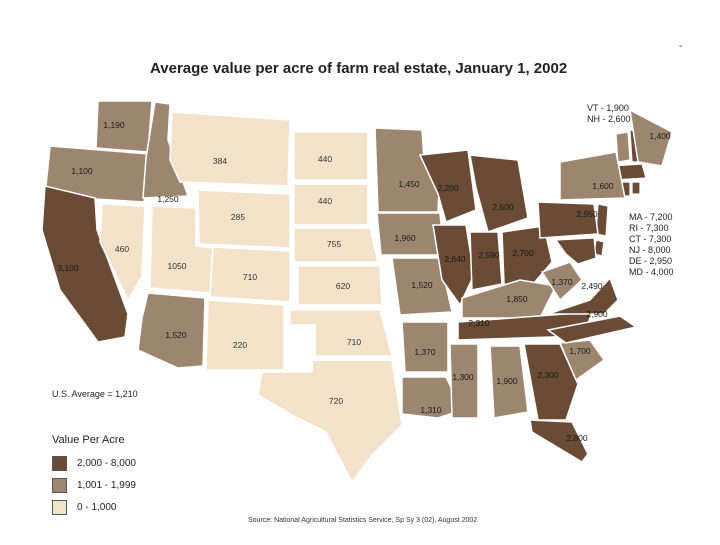  What do you see at coordinates (597, 314) in the screenshot?
I see `state-value-north-carolina: 2,900` at bounding box center [597, 314].